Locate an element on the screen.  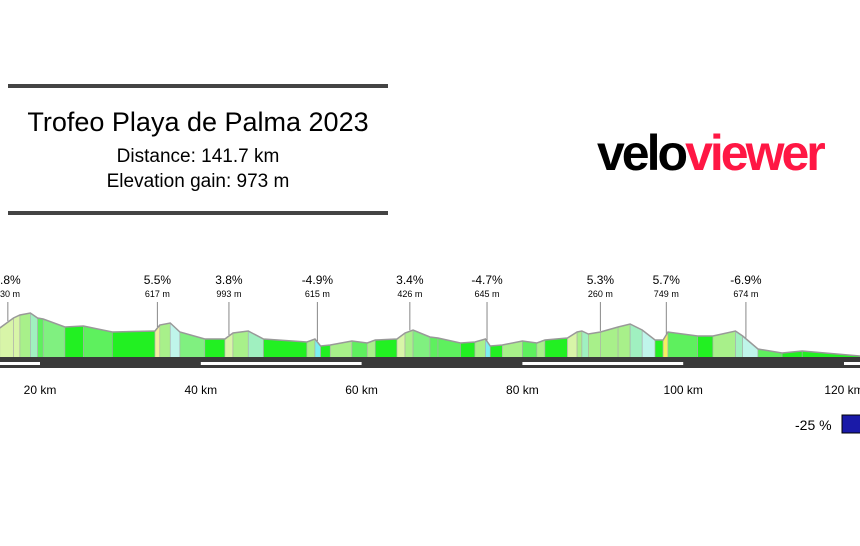
profile-segments is located at coordinates (430, 335).